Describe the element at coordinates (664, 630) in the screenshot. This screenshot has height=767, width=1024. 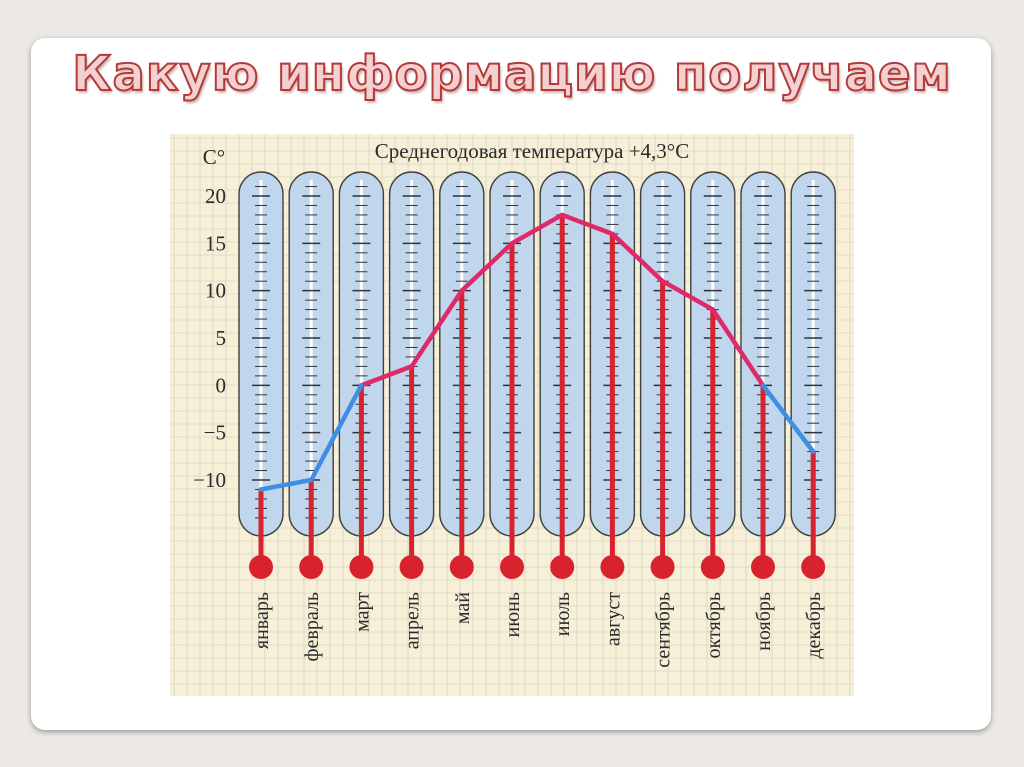
I see `month-label: сентябрь` at that location.